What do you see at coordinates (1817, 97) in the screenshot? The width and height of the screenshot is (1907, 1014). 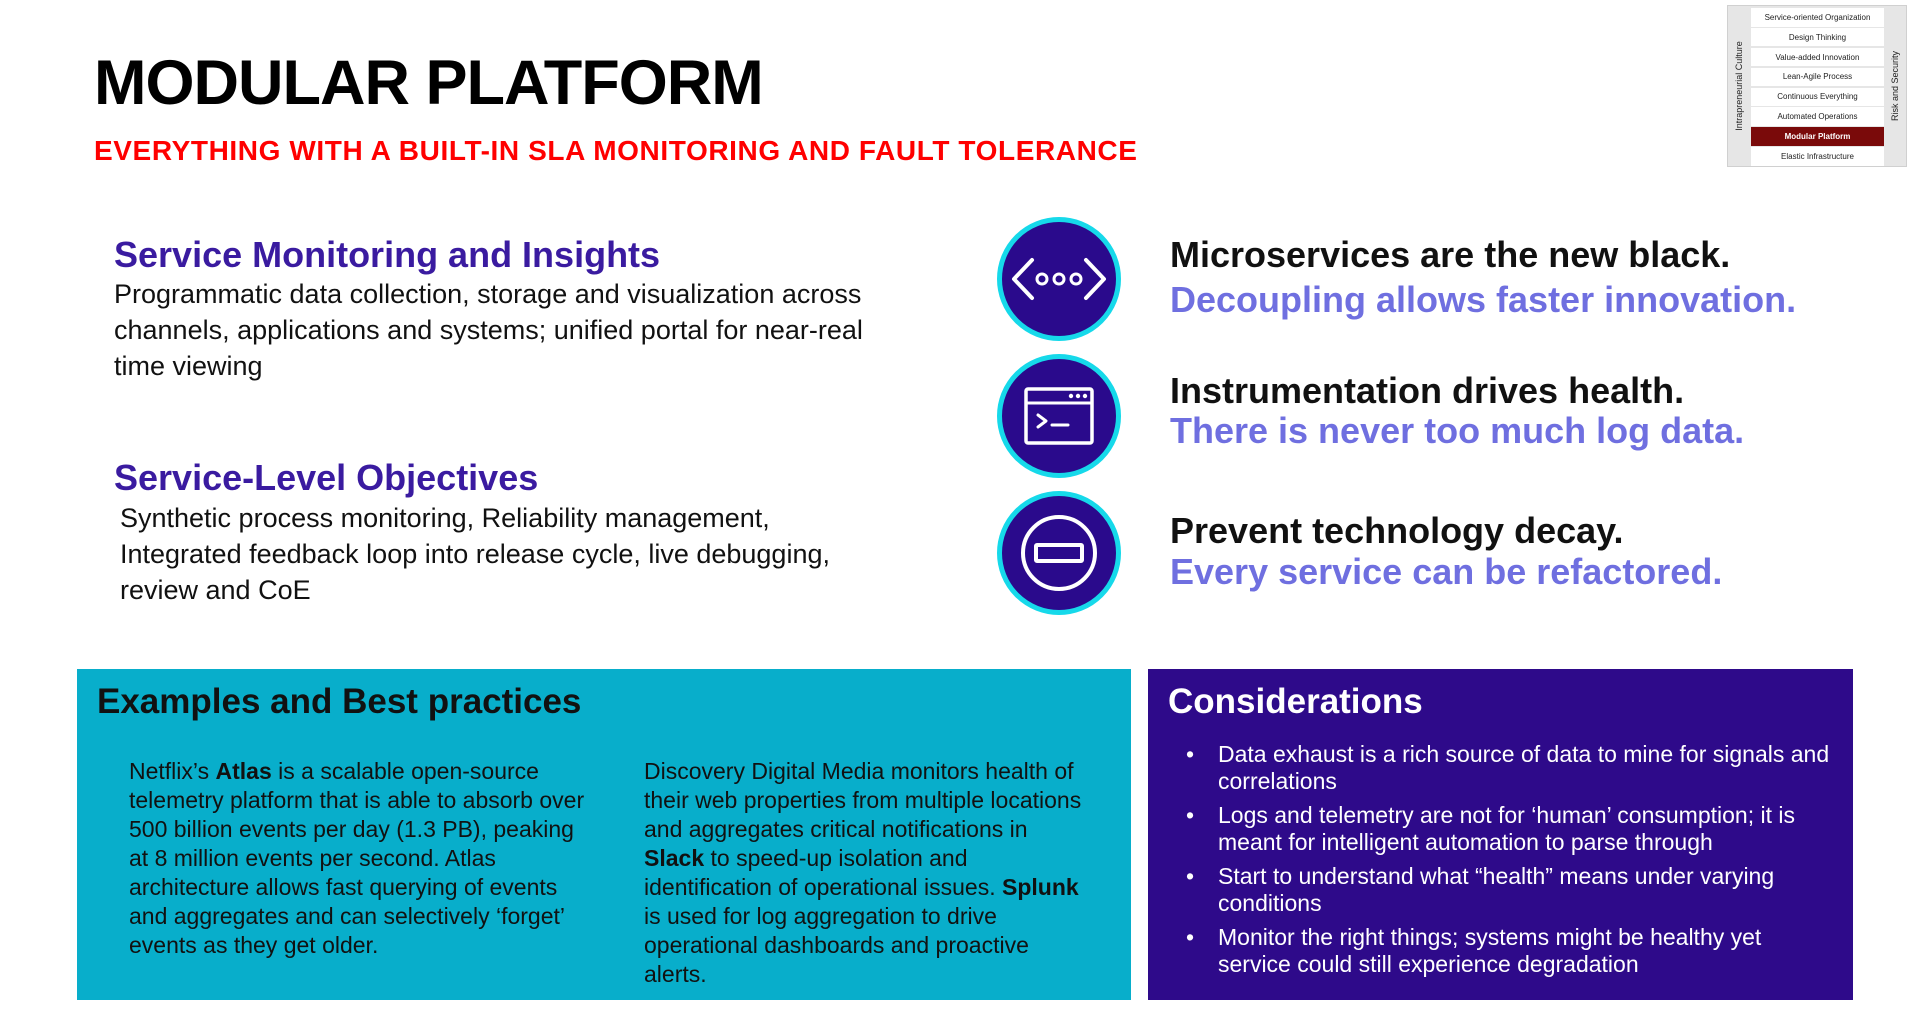 I see `framework-item: Continuous Everything` at bounding box center [1817, 97].